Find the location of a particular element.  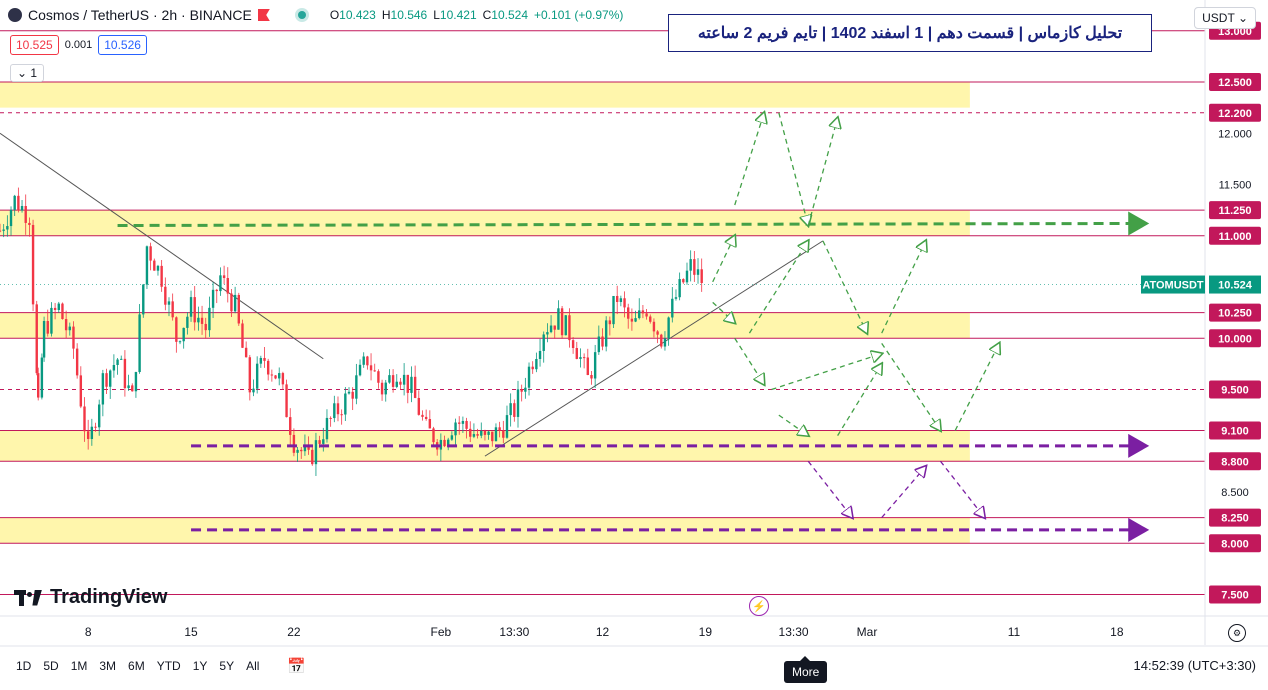

ohlc-value: 10.421 is located at coordinates (458, 15).